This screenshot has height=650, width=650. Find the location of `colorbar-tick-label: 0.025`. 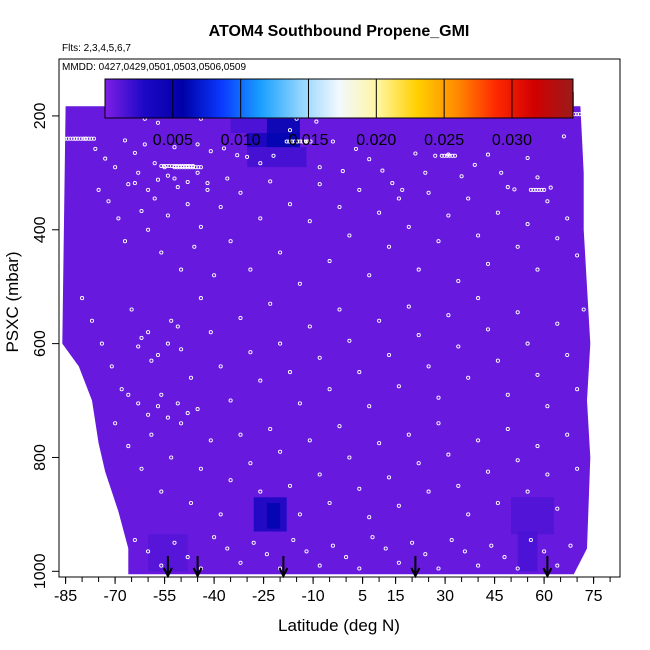

colorbar-tick-label: 0.025 is located at coordinates (444, 140).